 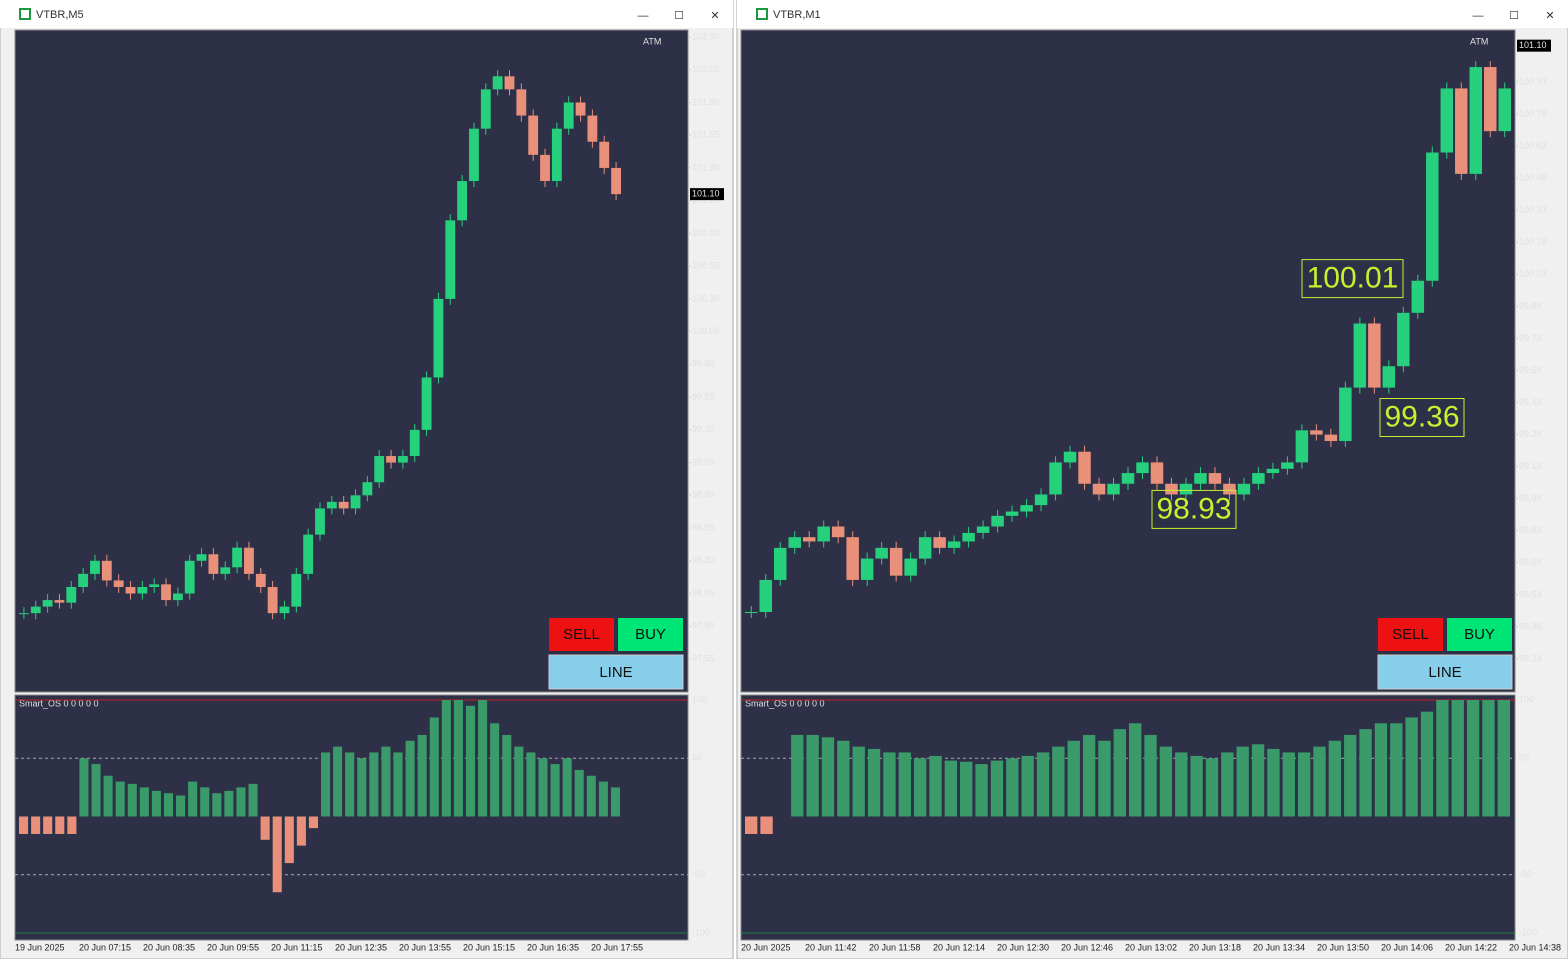 I want to click on time-label: 20 Jun 14:06, so click(x=1407, y=947).